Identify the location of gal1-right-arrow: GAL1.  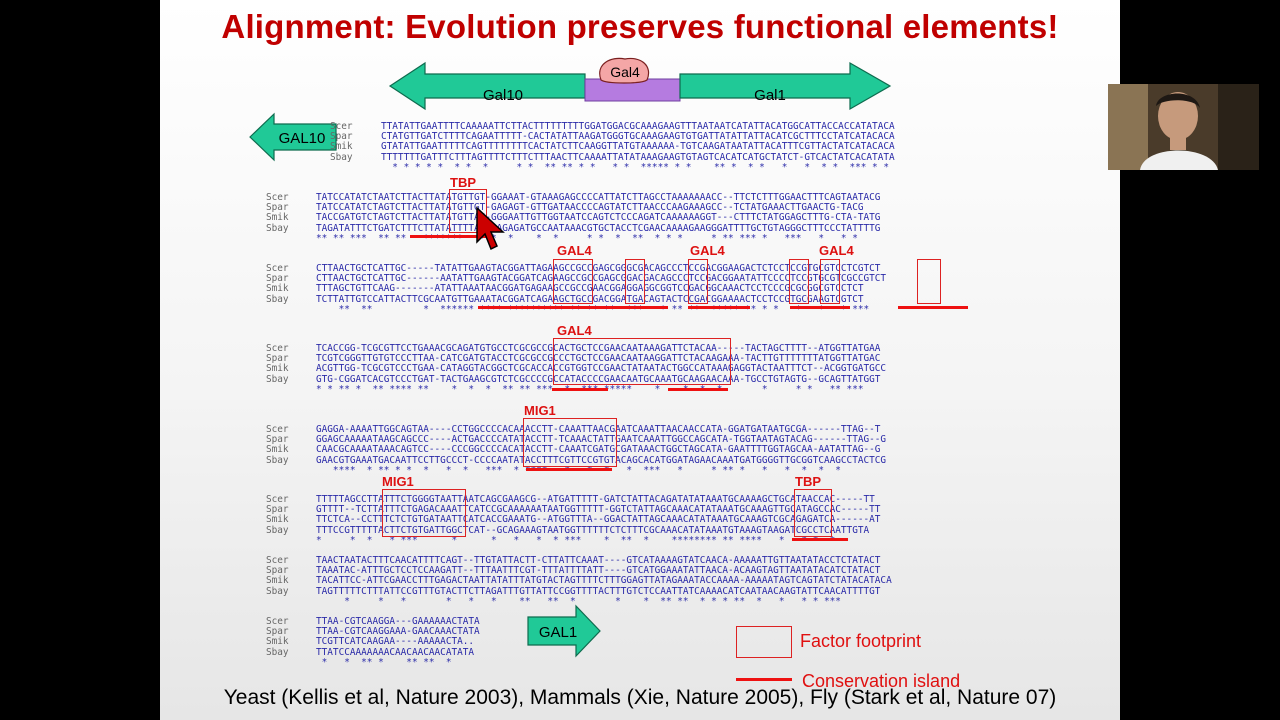
(564, 631).